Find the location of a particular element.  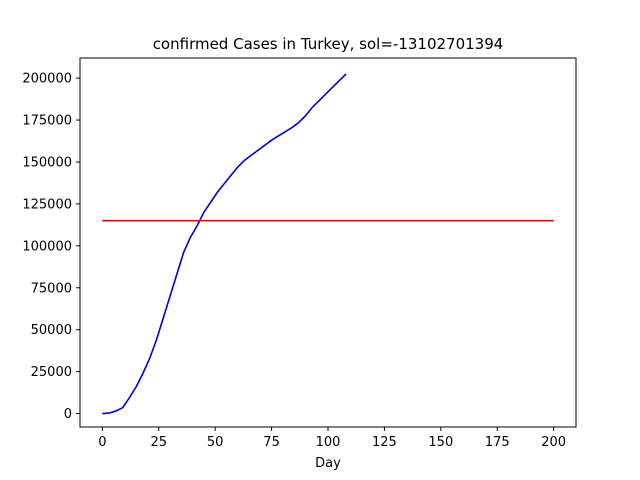

y-tick-label: 75000 is located at coordinates (51, 288).